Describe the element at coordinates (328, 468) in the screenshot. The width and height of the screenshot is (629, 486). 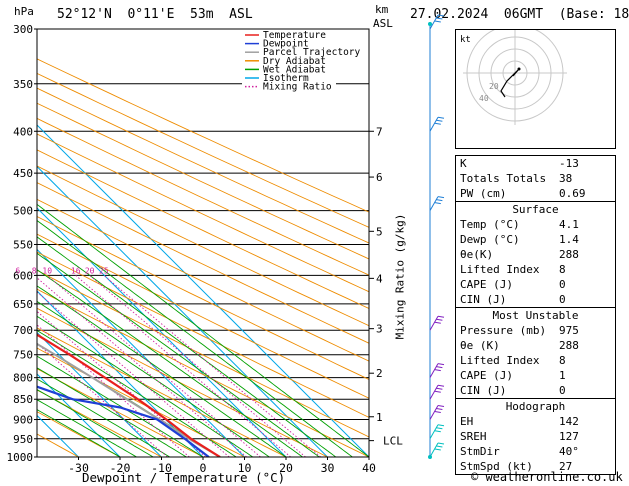
I see `temperature-tick-label: 30` at that location.